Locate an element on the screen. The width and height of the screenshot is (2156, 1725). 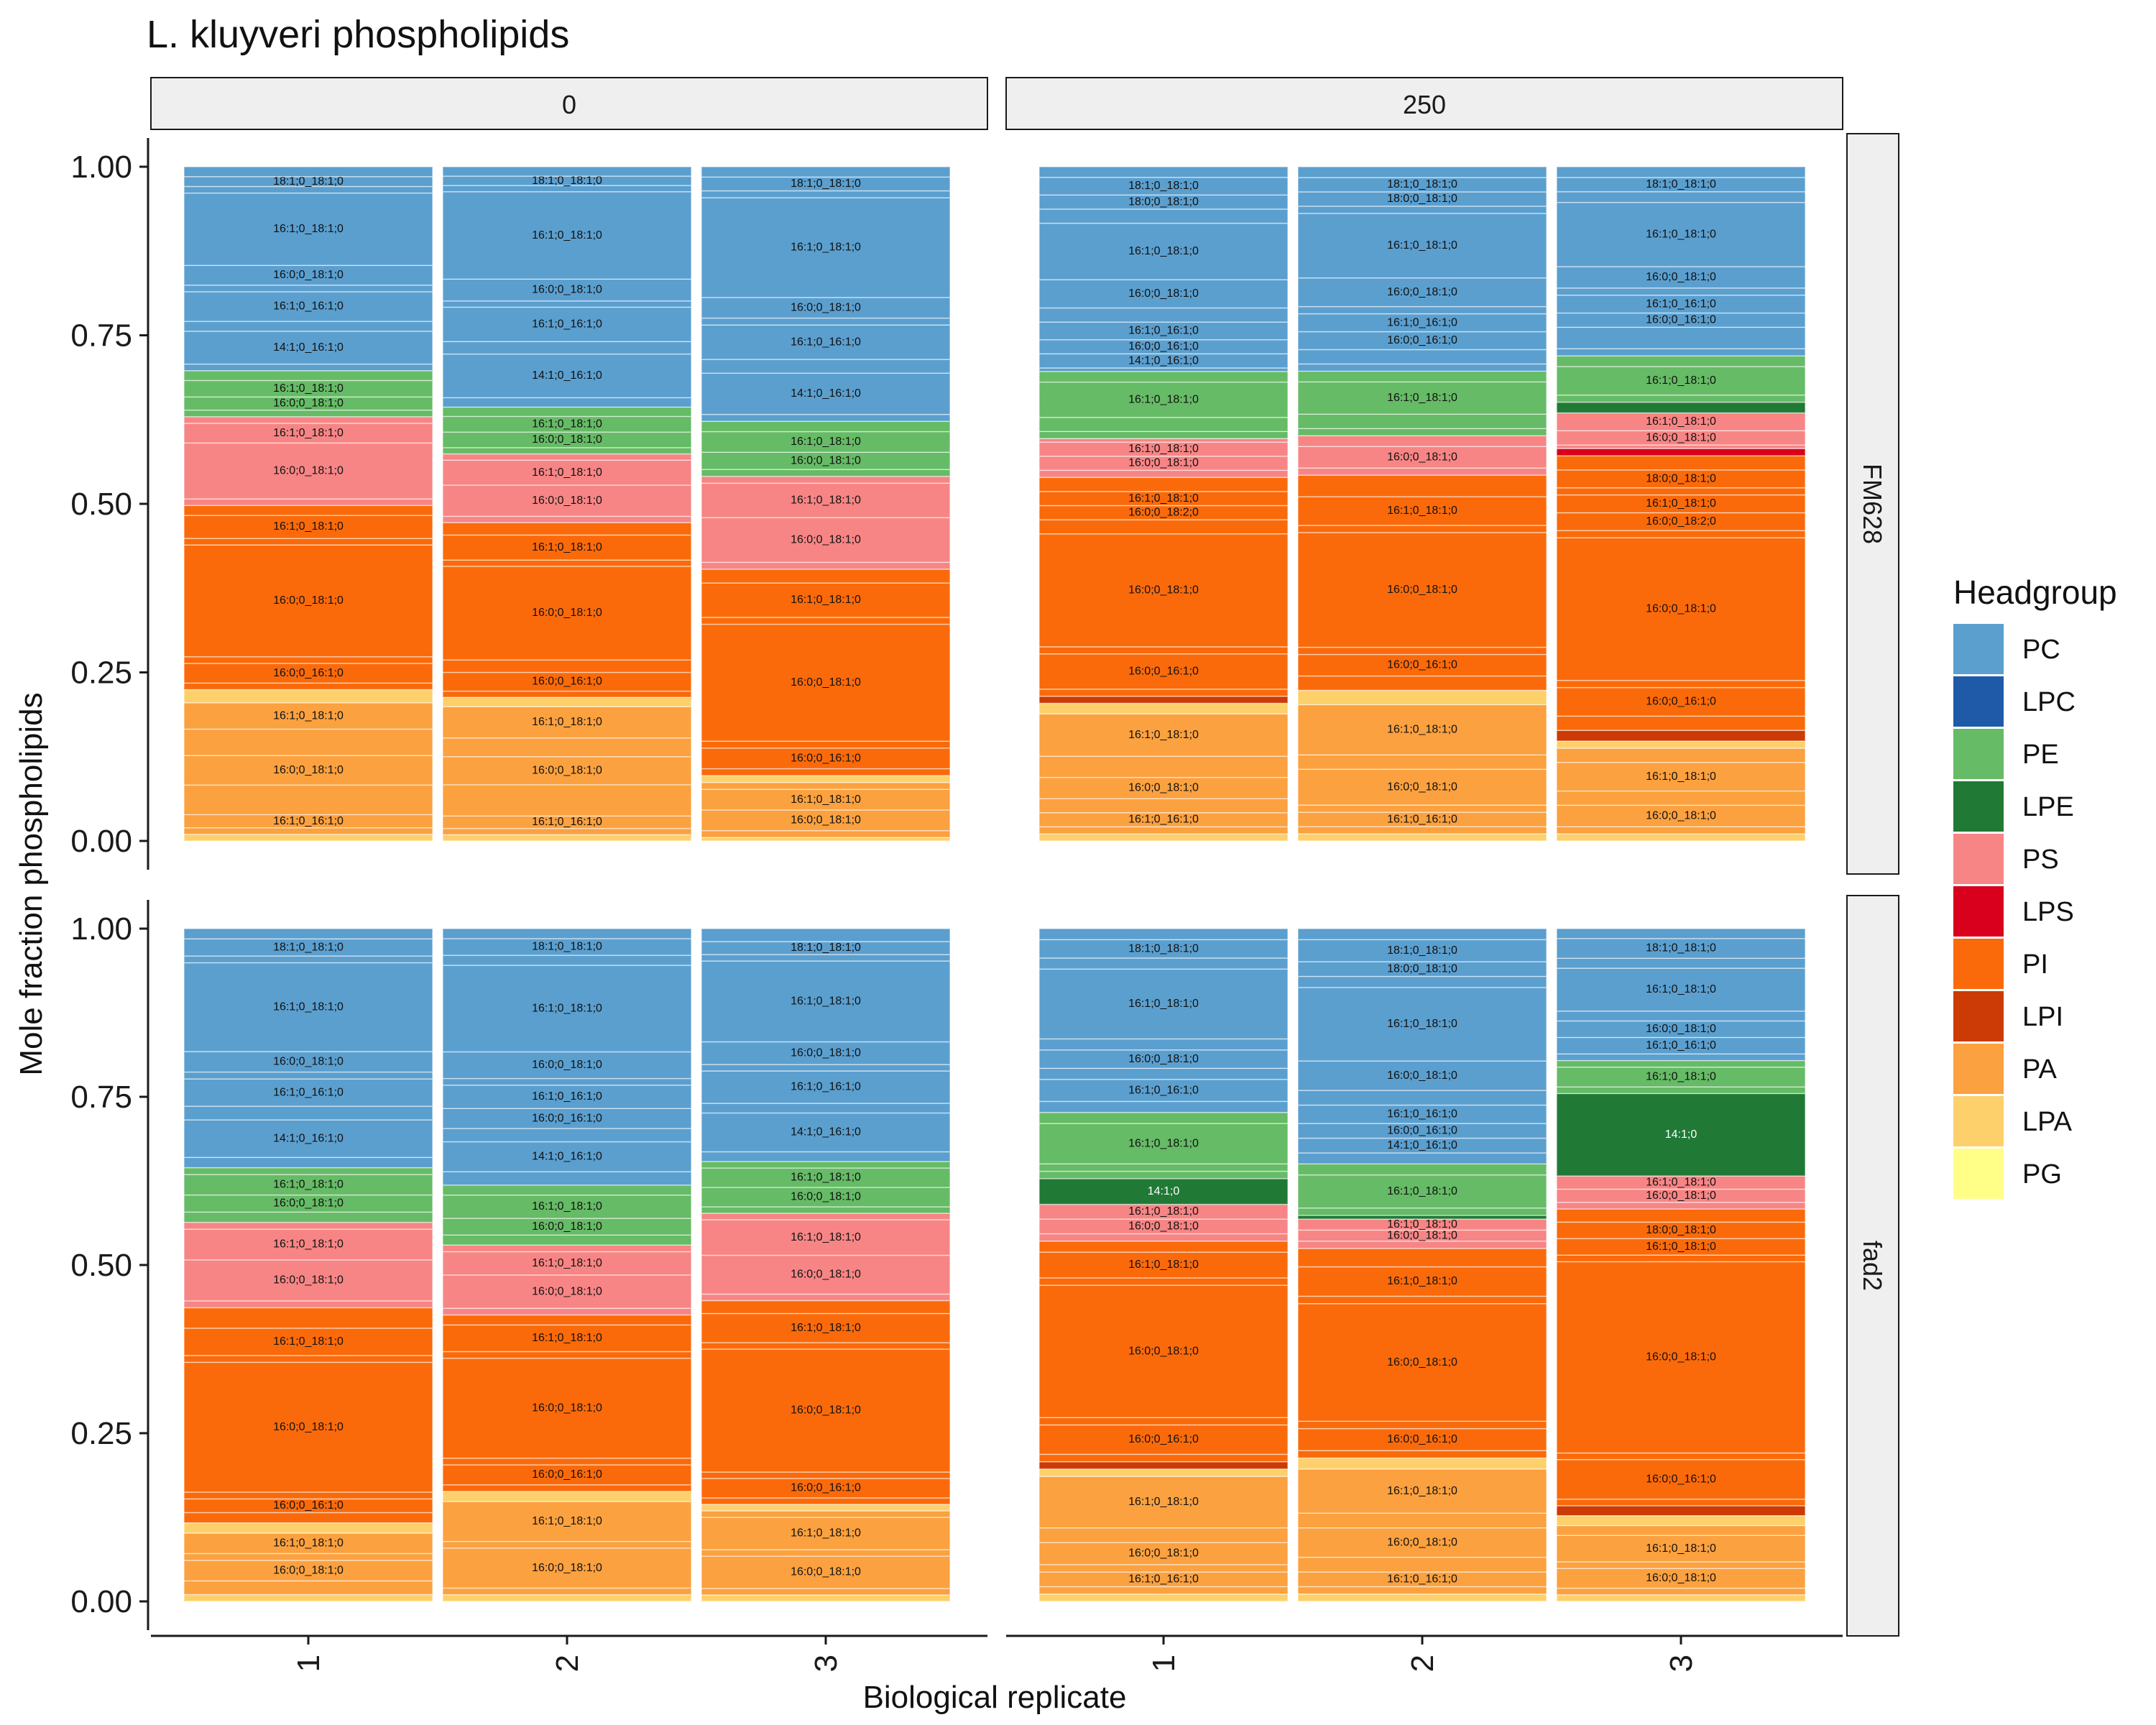
legend-label: PI is located at coordinates (2035, 964).